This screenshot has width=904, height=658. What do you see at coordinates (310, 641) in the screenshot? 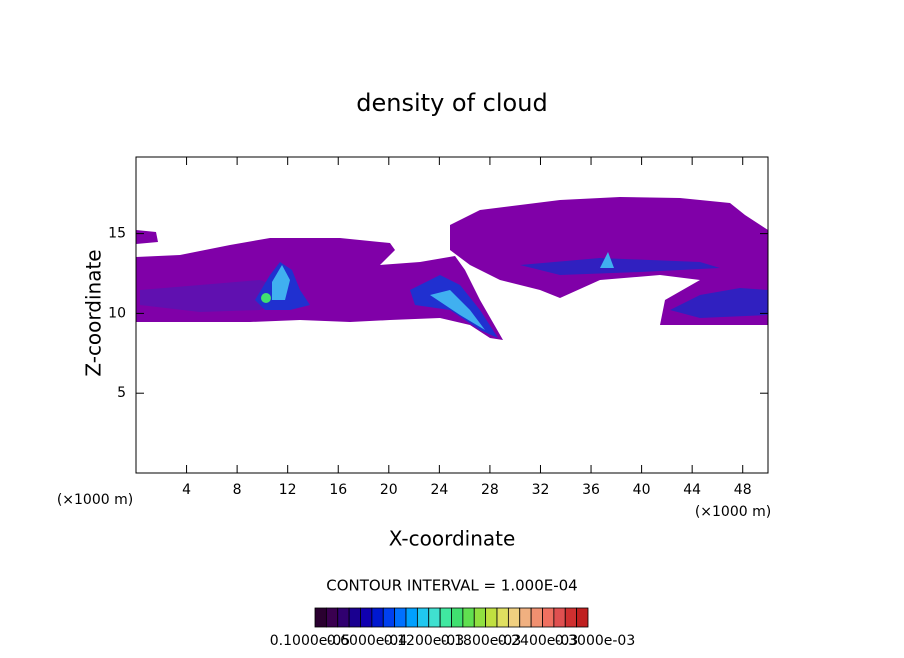
I see `colorbar-label: 0.1000e-05` at bounding box center [310, 641].